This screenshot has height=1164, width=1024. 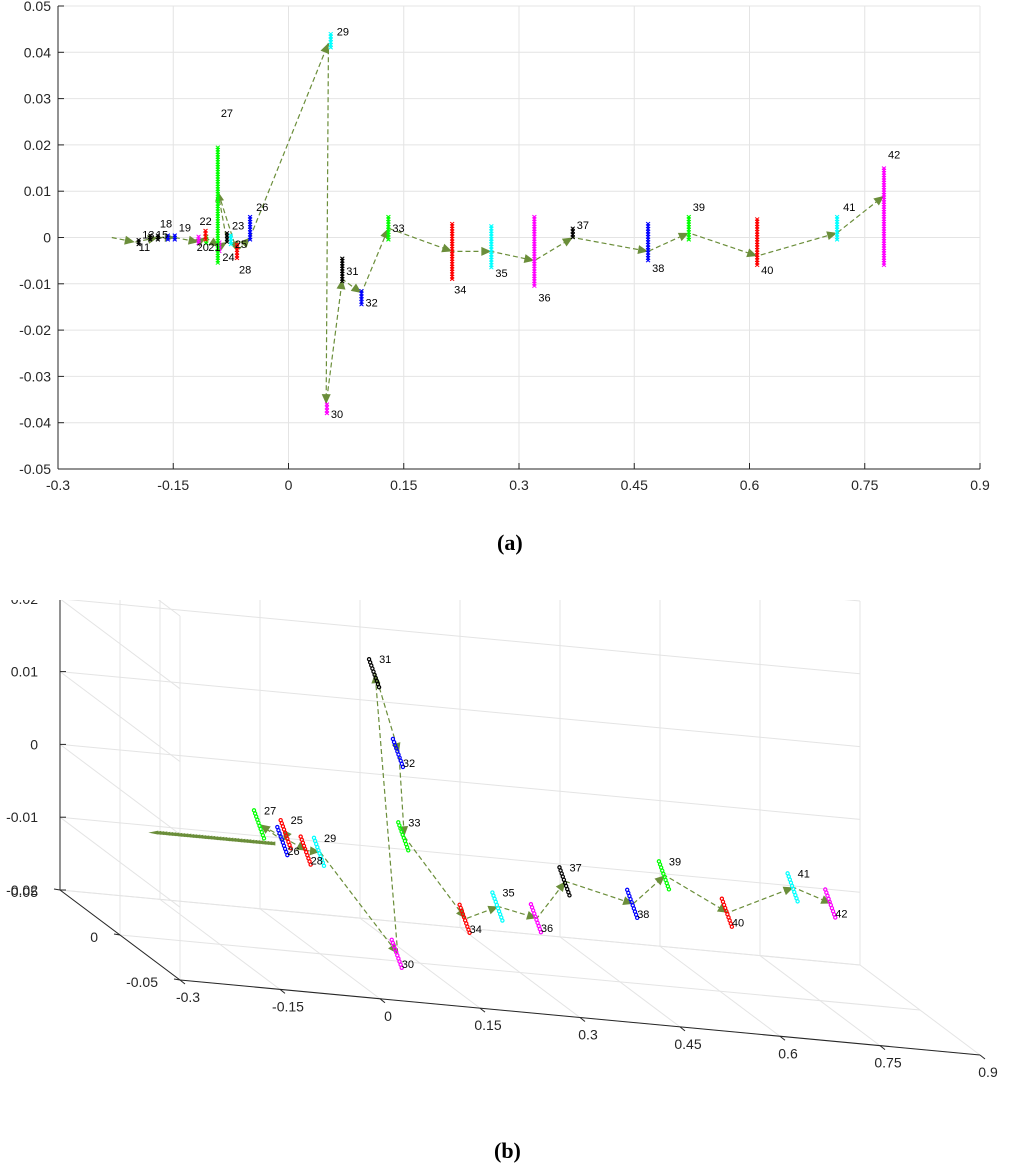 I want to click on y-tick, so click(x=57, y=889).